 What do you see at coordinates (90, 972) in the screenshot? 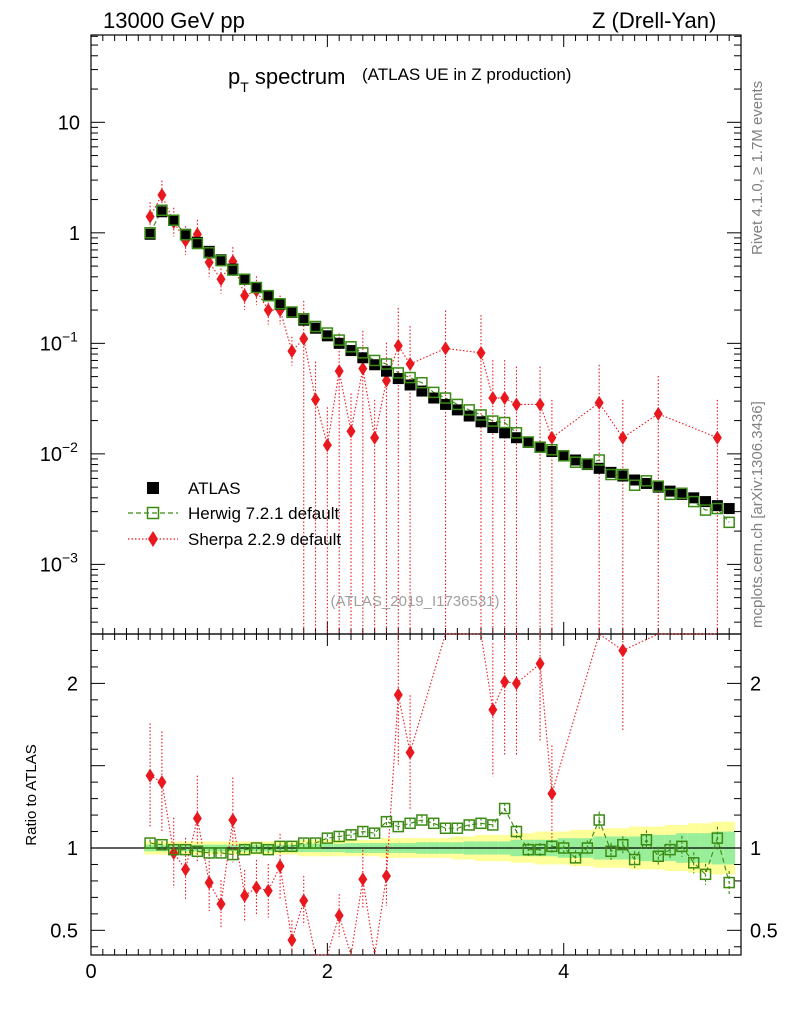
I see `x-tick-label: 0` at bounding box center [90, 972].